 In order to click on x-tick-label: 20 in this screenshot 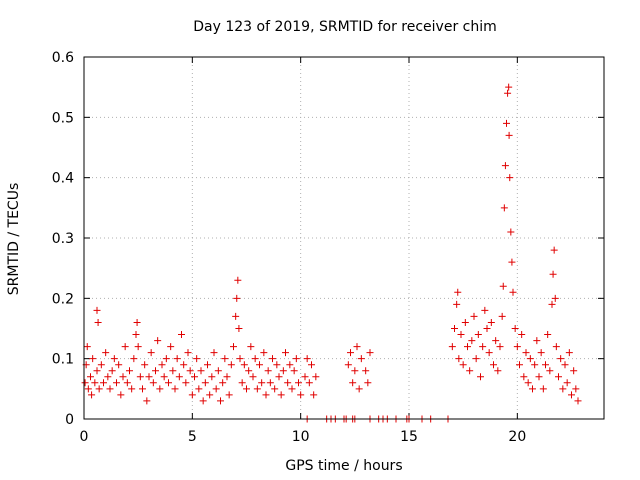, I will do `click(517, 437)`.